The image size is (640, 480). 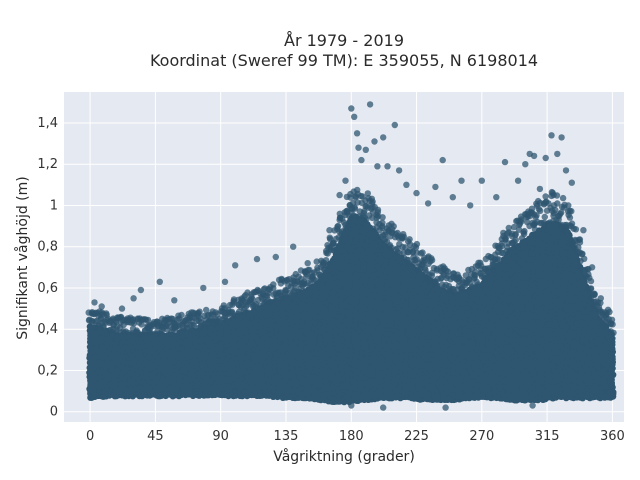 What do you see at coordinates (344, 40) in the screenshot?
I see `chart-title: År 1979 - 2019` at bounding box center [344, 40].